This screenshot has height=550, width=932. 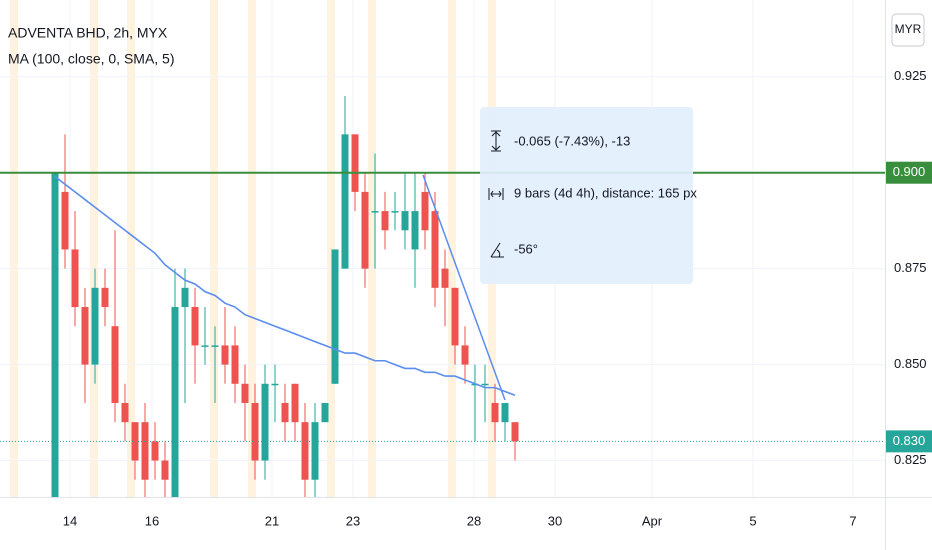 What do you see at coordinates (652, 520) in the screenshot?
I see `x-tick-label: Apr` at bounding box center [652, 520].